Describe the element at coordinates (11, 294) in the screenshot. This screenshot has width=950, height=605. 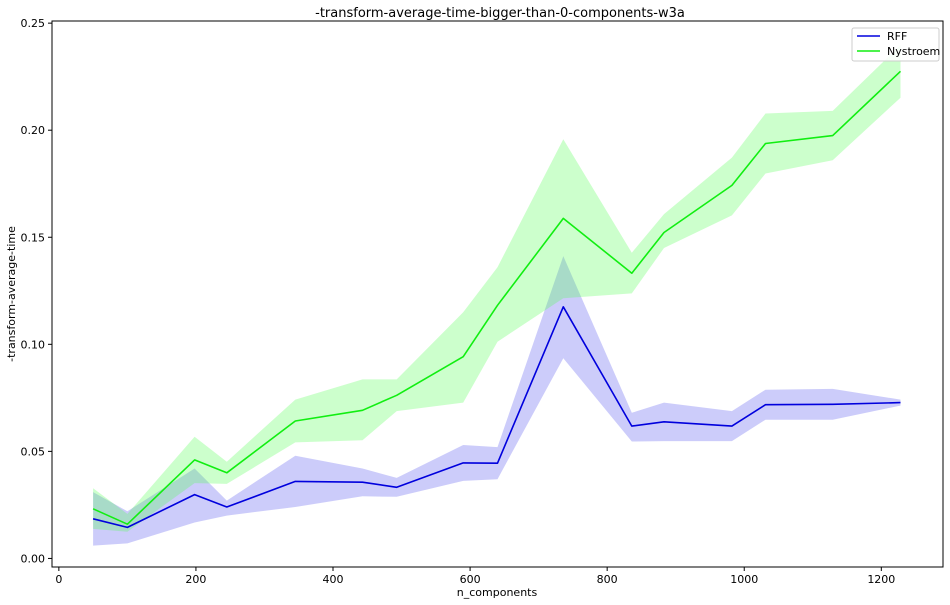
I see `y-axis-title: -transform-average-time` at that location.